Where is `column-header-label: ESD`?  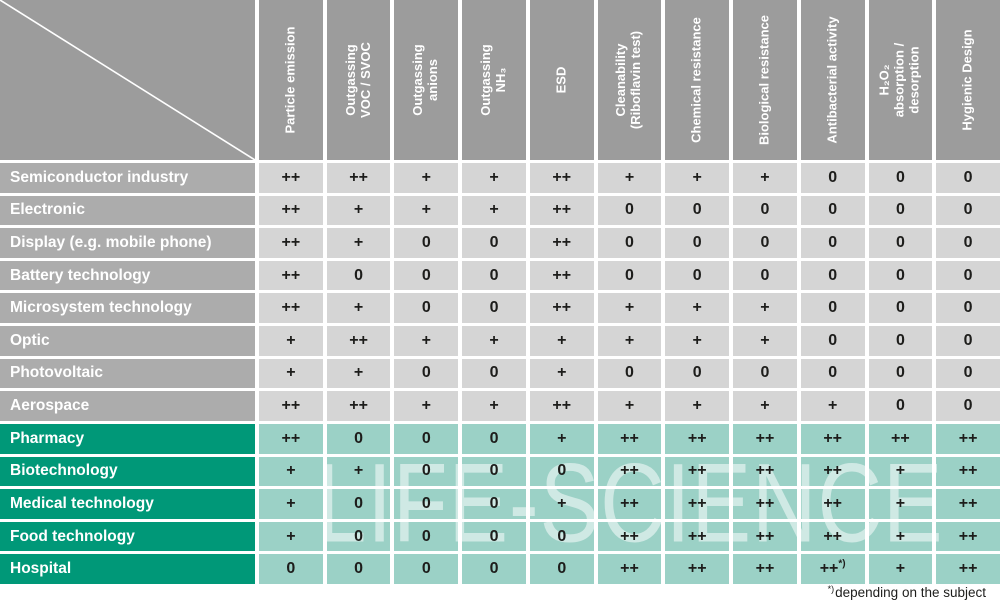 column-header-label: ESD is located at coordinates (561, 80).